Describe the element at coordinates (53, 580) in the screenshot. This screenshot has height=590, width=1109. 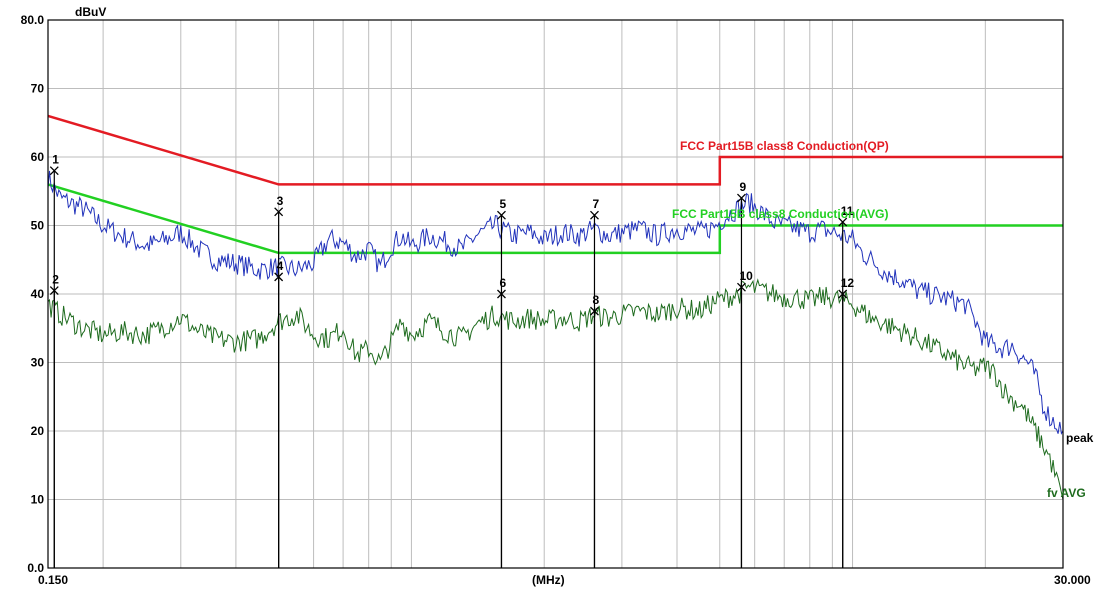
I see `x-tick-label-min: 0.150` at that location.